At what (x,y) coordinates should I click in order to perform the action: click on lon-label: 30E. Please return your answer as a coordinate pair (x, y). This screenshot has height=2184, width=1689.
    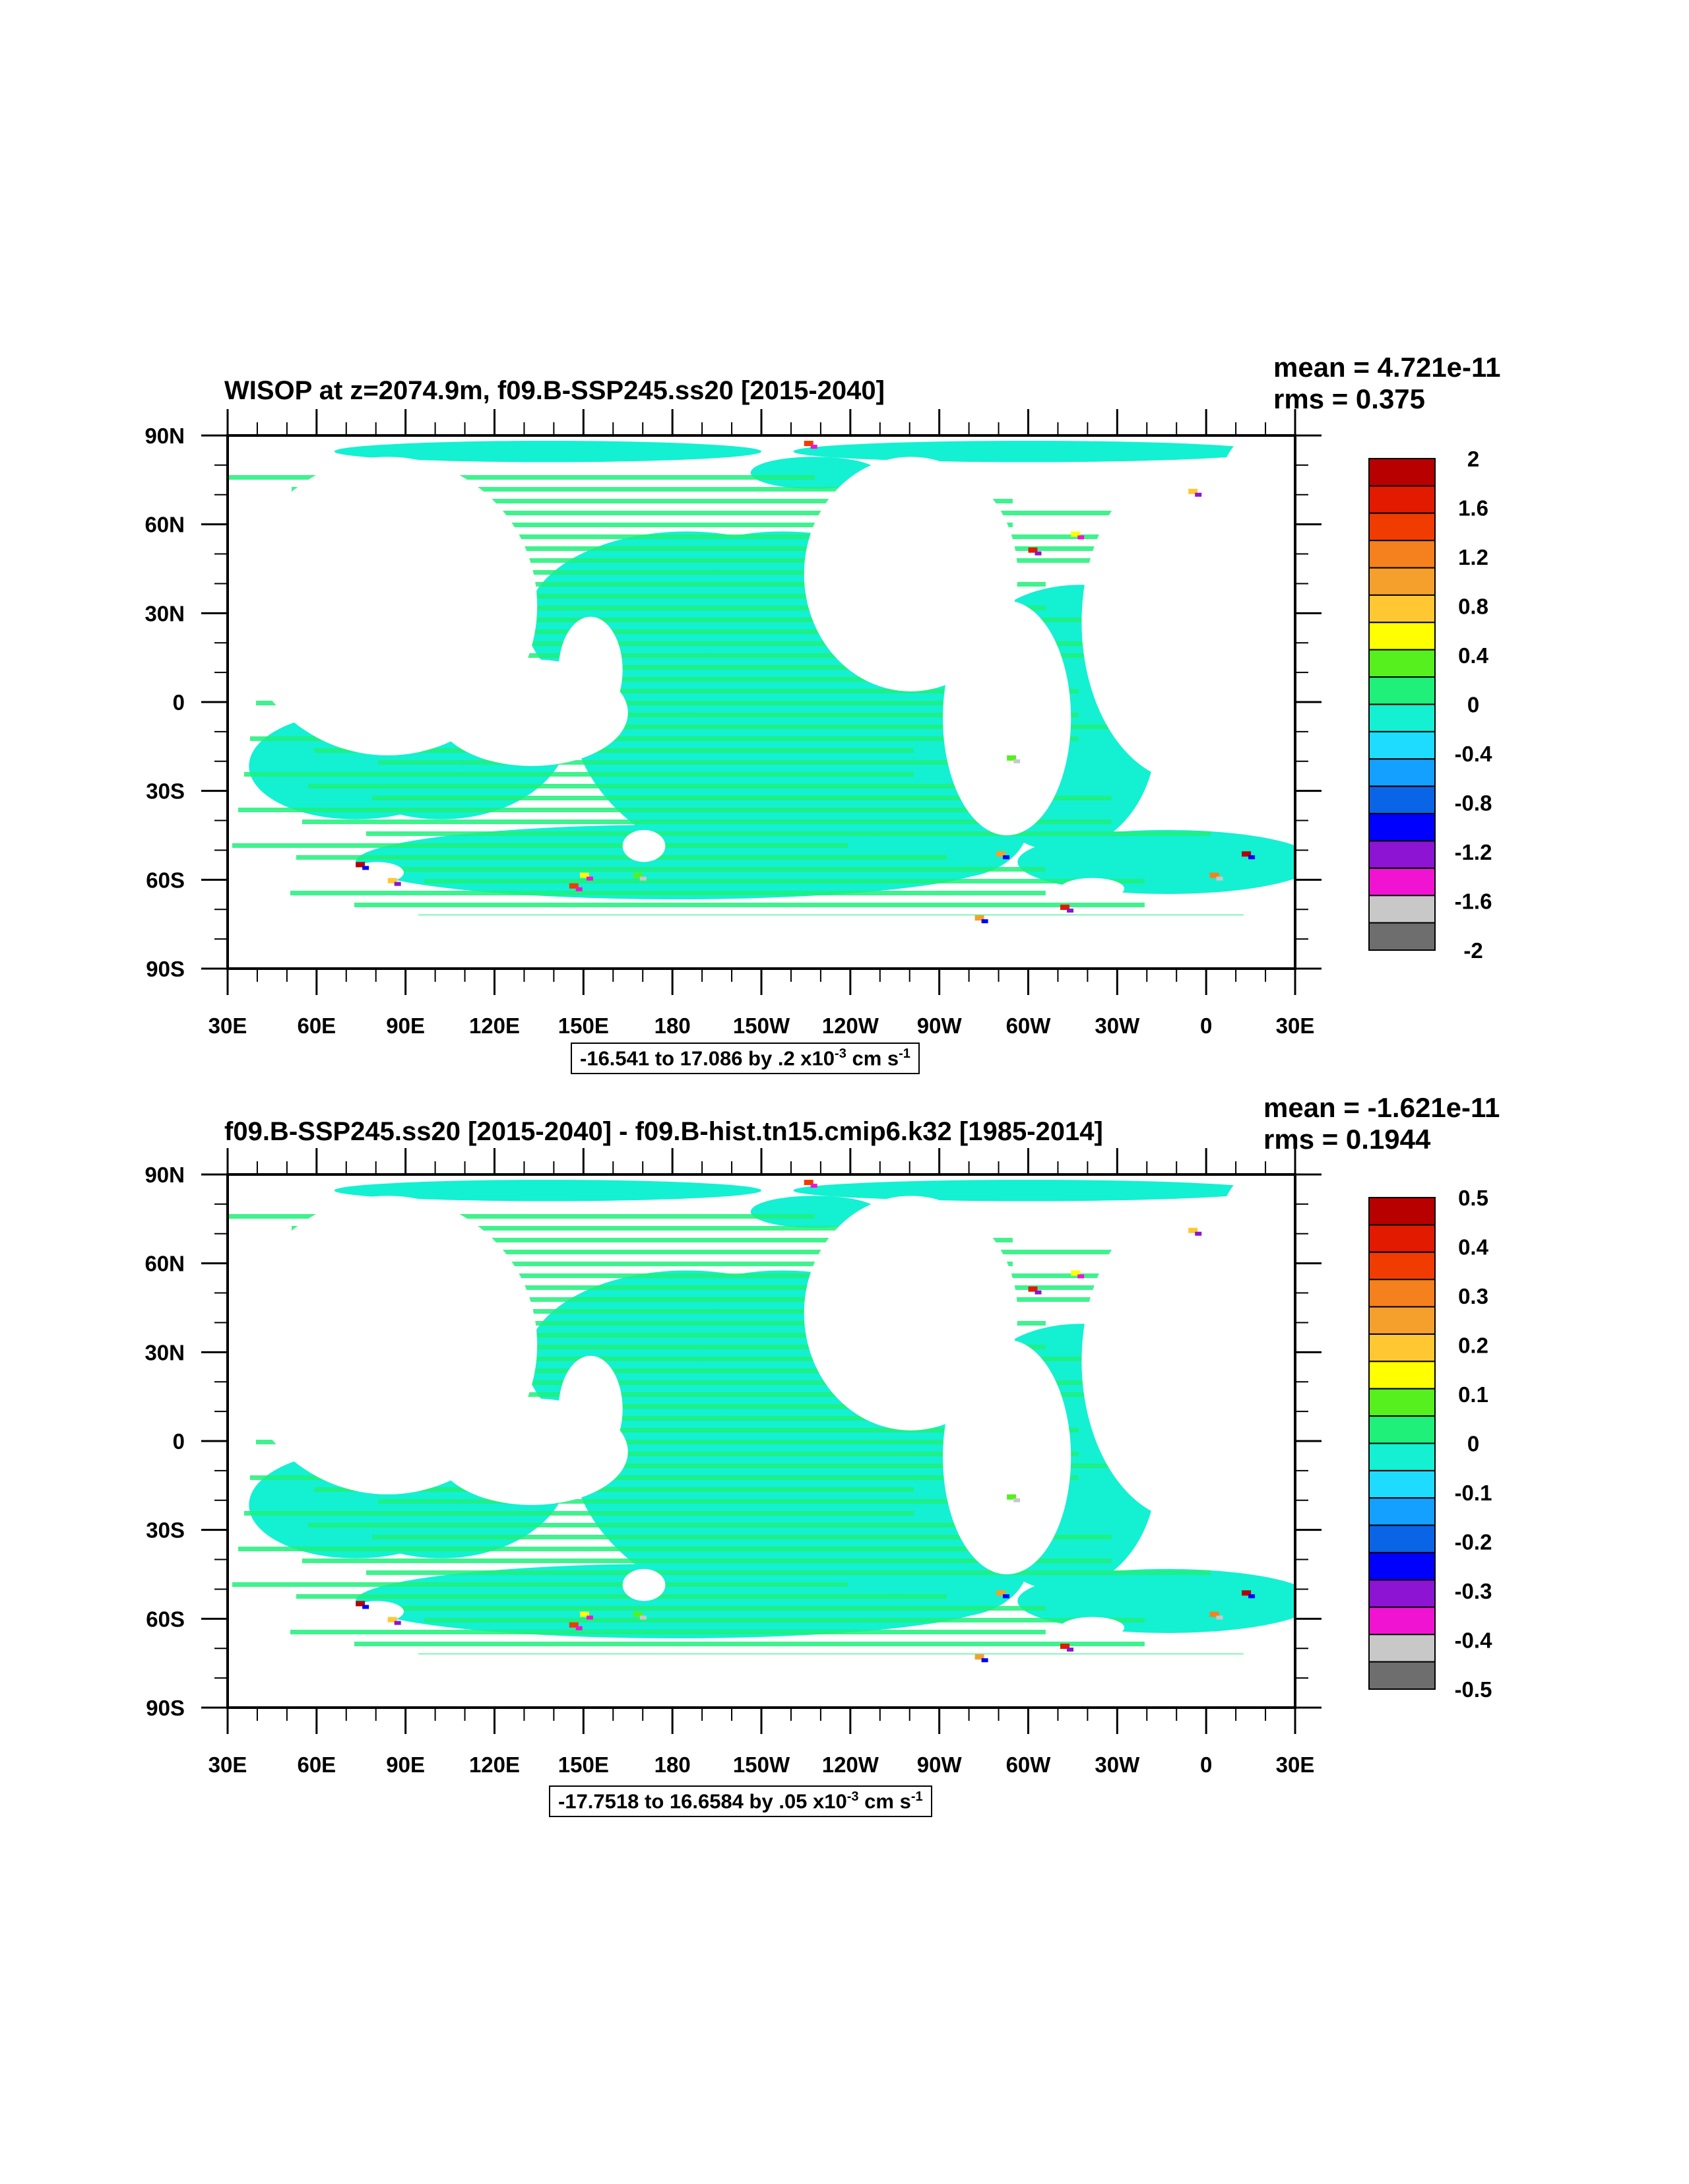
    Looking at the image, I should click on (1295, 1764).